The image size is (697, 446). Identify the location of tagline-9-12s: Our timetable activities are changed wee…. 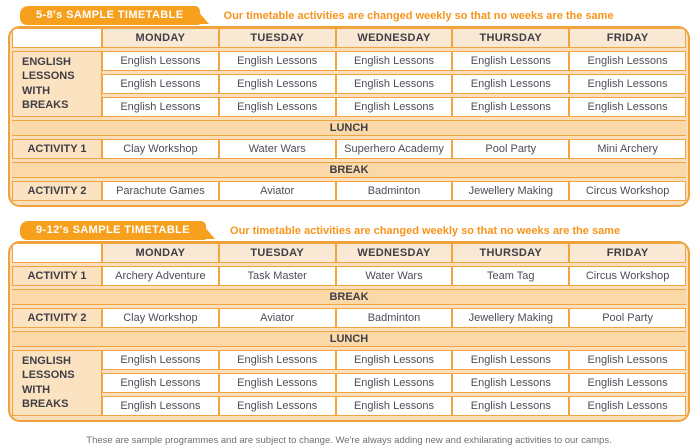
(425, 230).